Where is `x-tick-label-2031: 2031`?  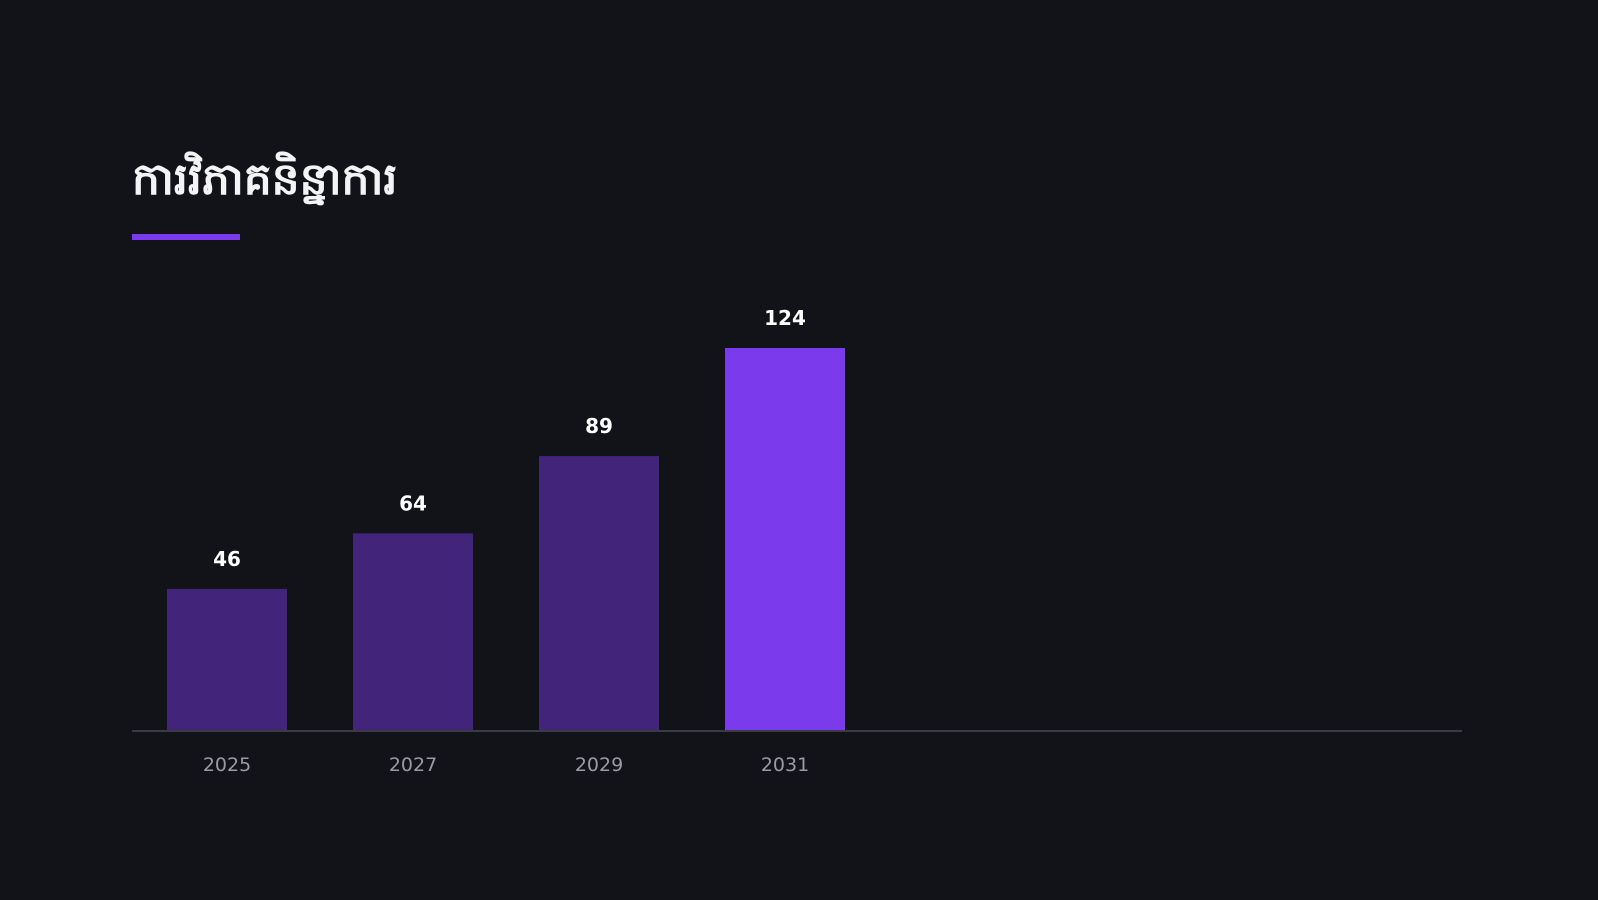 x-tick-label-2031: 2031 is located at coordinates (785, 765).